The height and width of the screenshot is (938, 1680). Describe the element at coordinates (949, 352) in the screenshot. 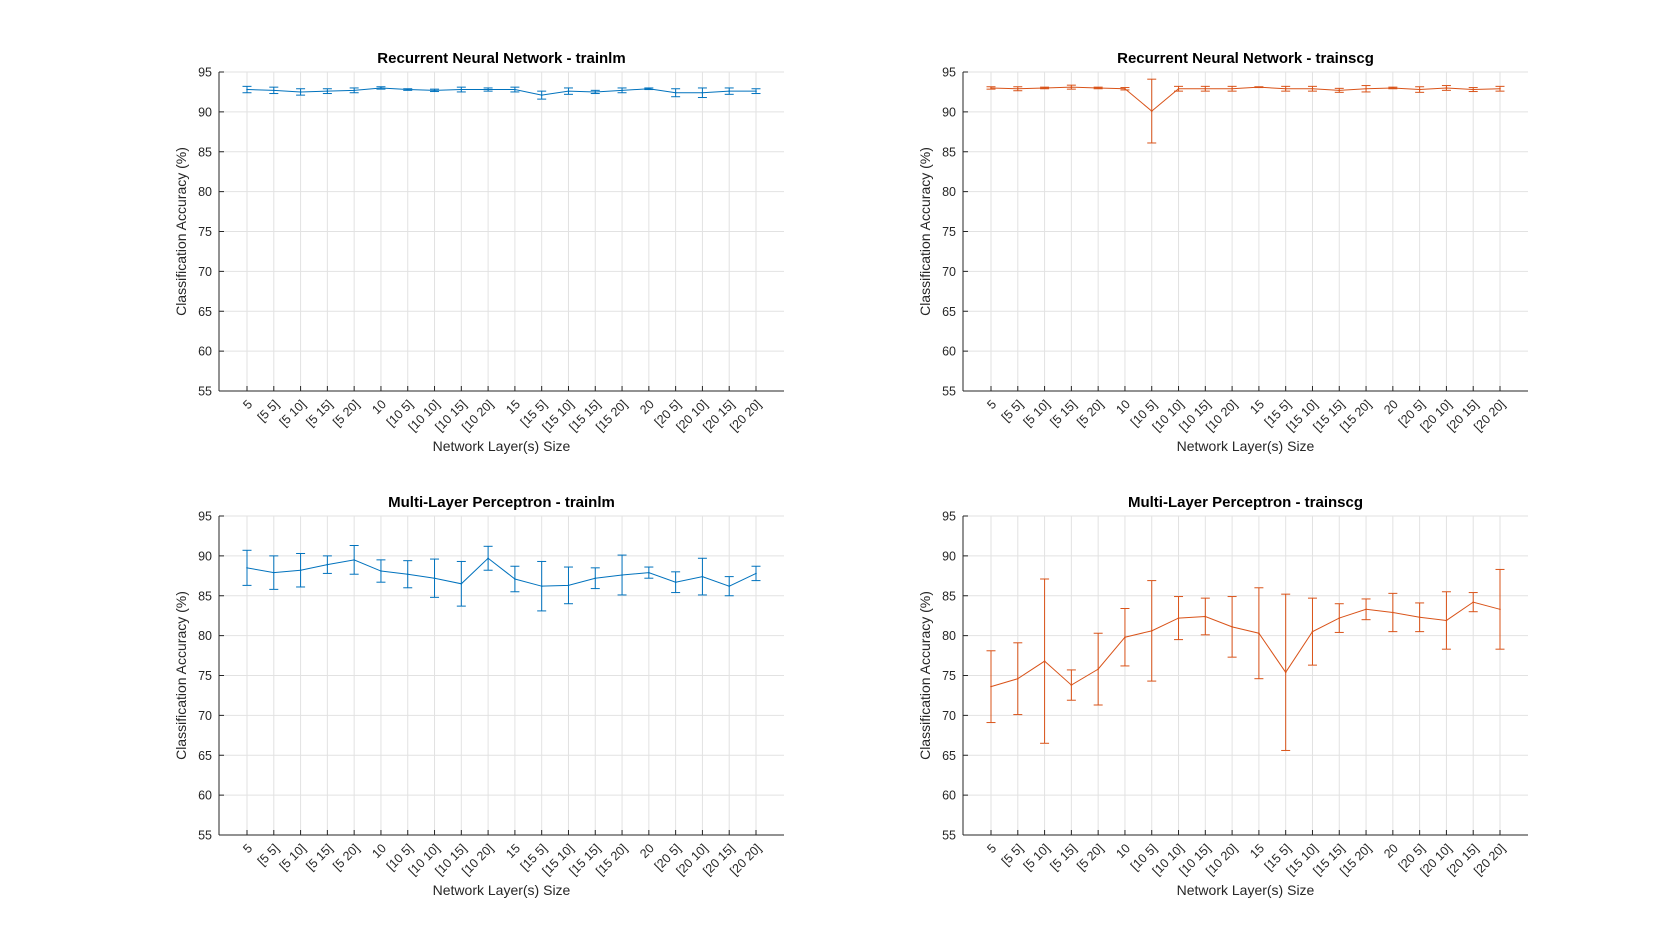

I see `y-tick-label: 60` at that location.